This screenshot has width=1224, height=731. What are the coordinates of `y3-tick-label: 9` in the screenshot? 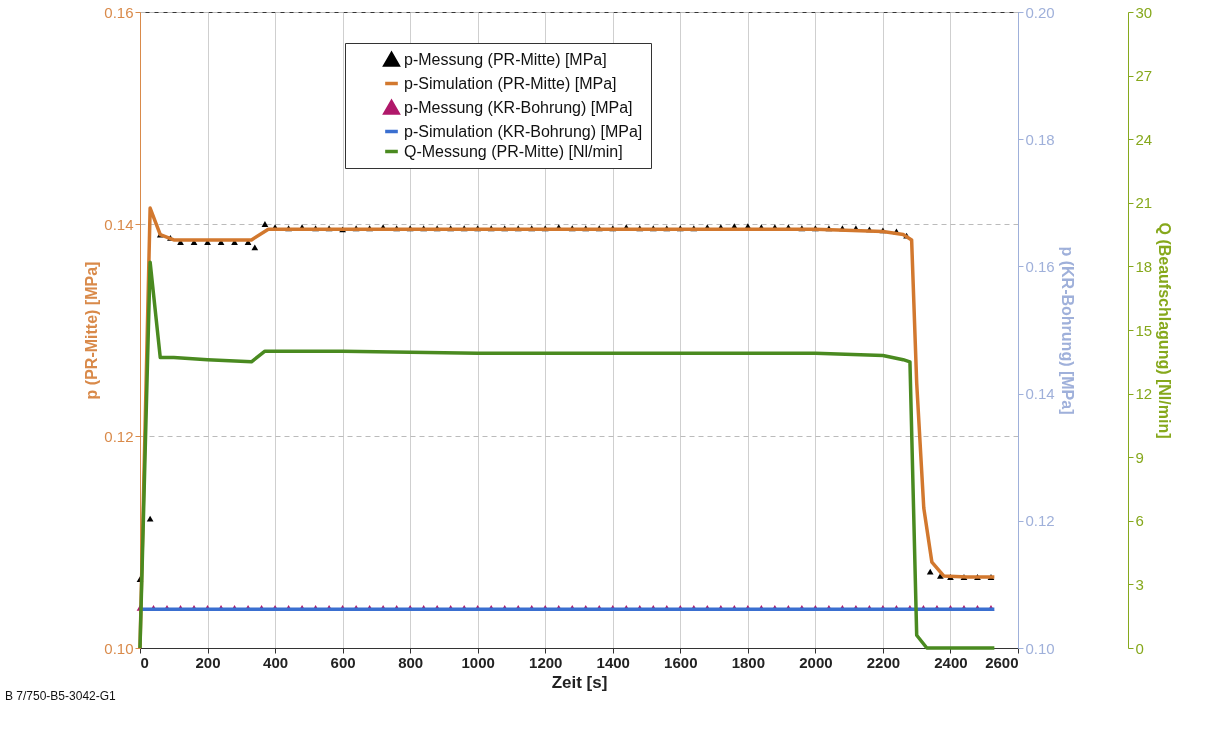 It's located at (1139, 457).